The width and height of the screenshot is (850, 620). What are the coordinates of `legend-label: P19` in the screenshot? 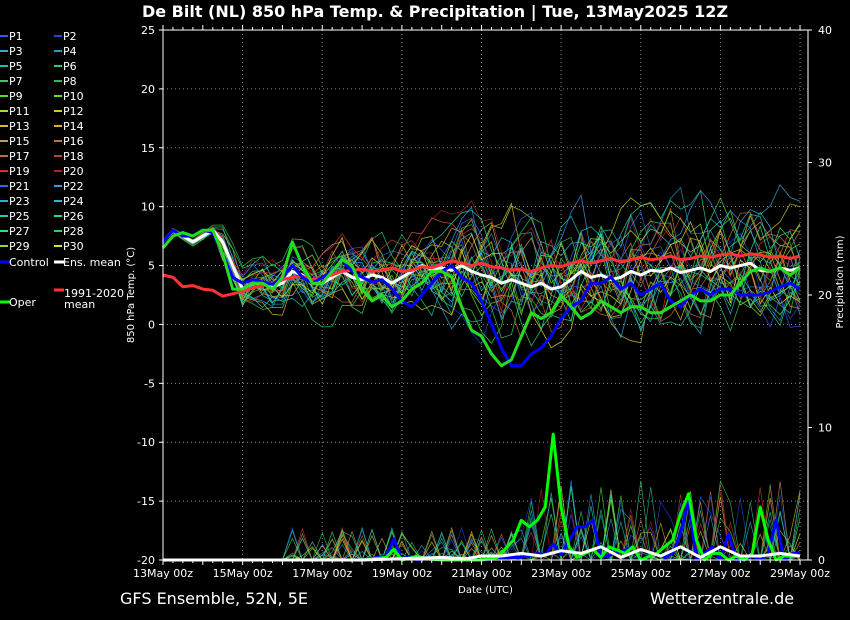 It's located at (19, 171).